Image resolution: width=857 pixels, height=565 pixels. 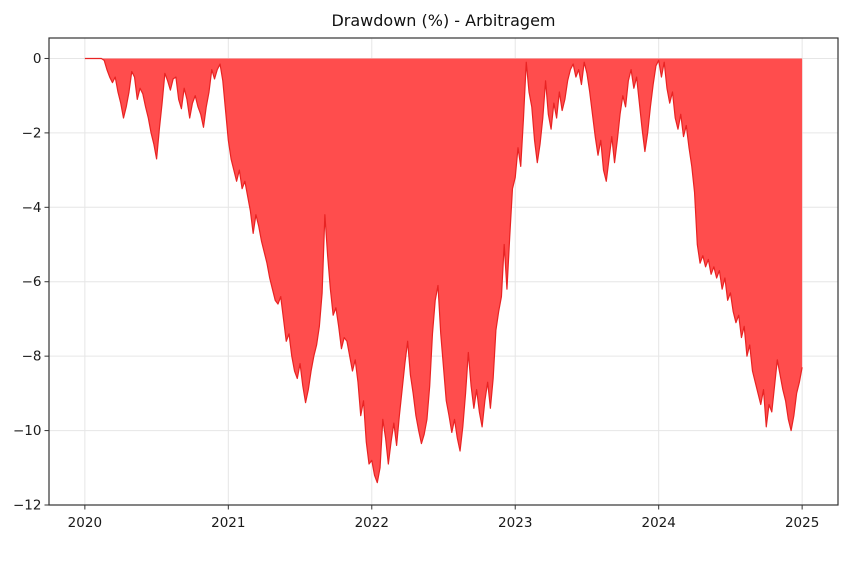 I want to click on x-tick-label: 2021, so click(x=228, y=523).